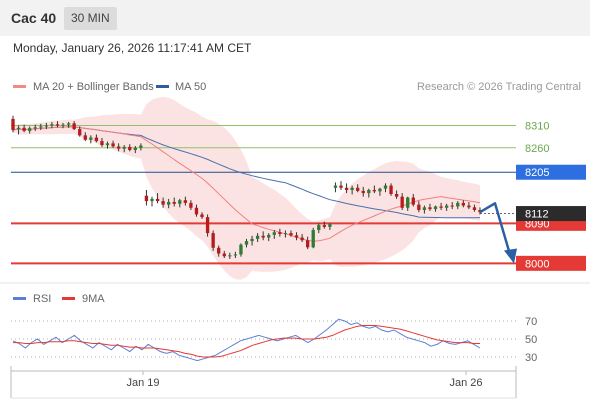  Describe the element at coordinates (19, 298) in the screenshot. I see `rsi-legend-swatch` at that location.